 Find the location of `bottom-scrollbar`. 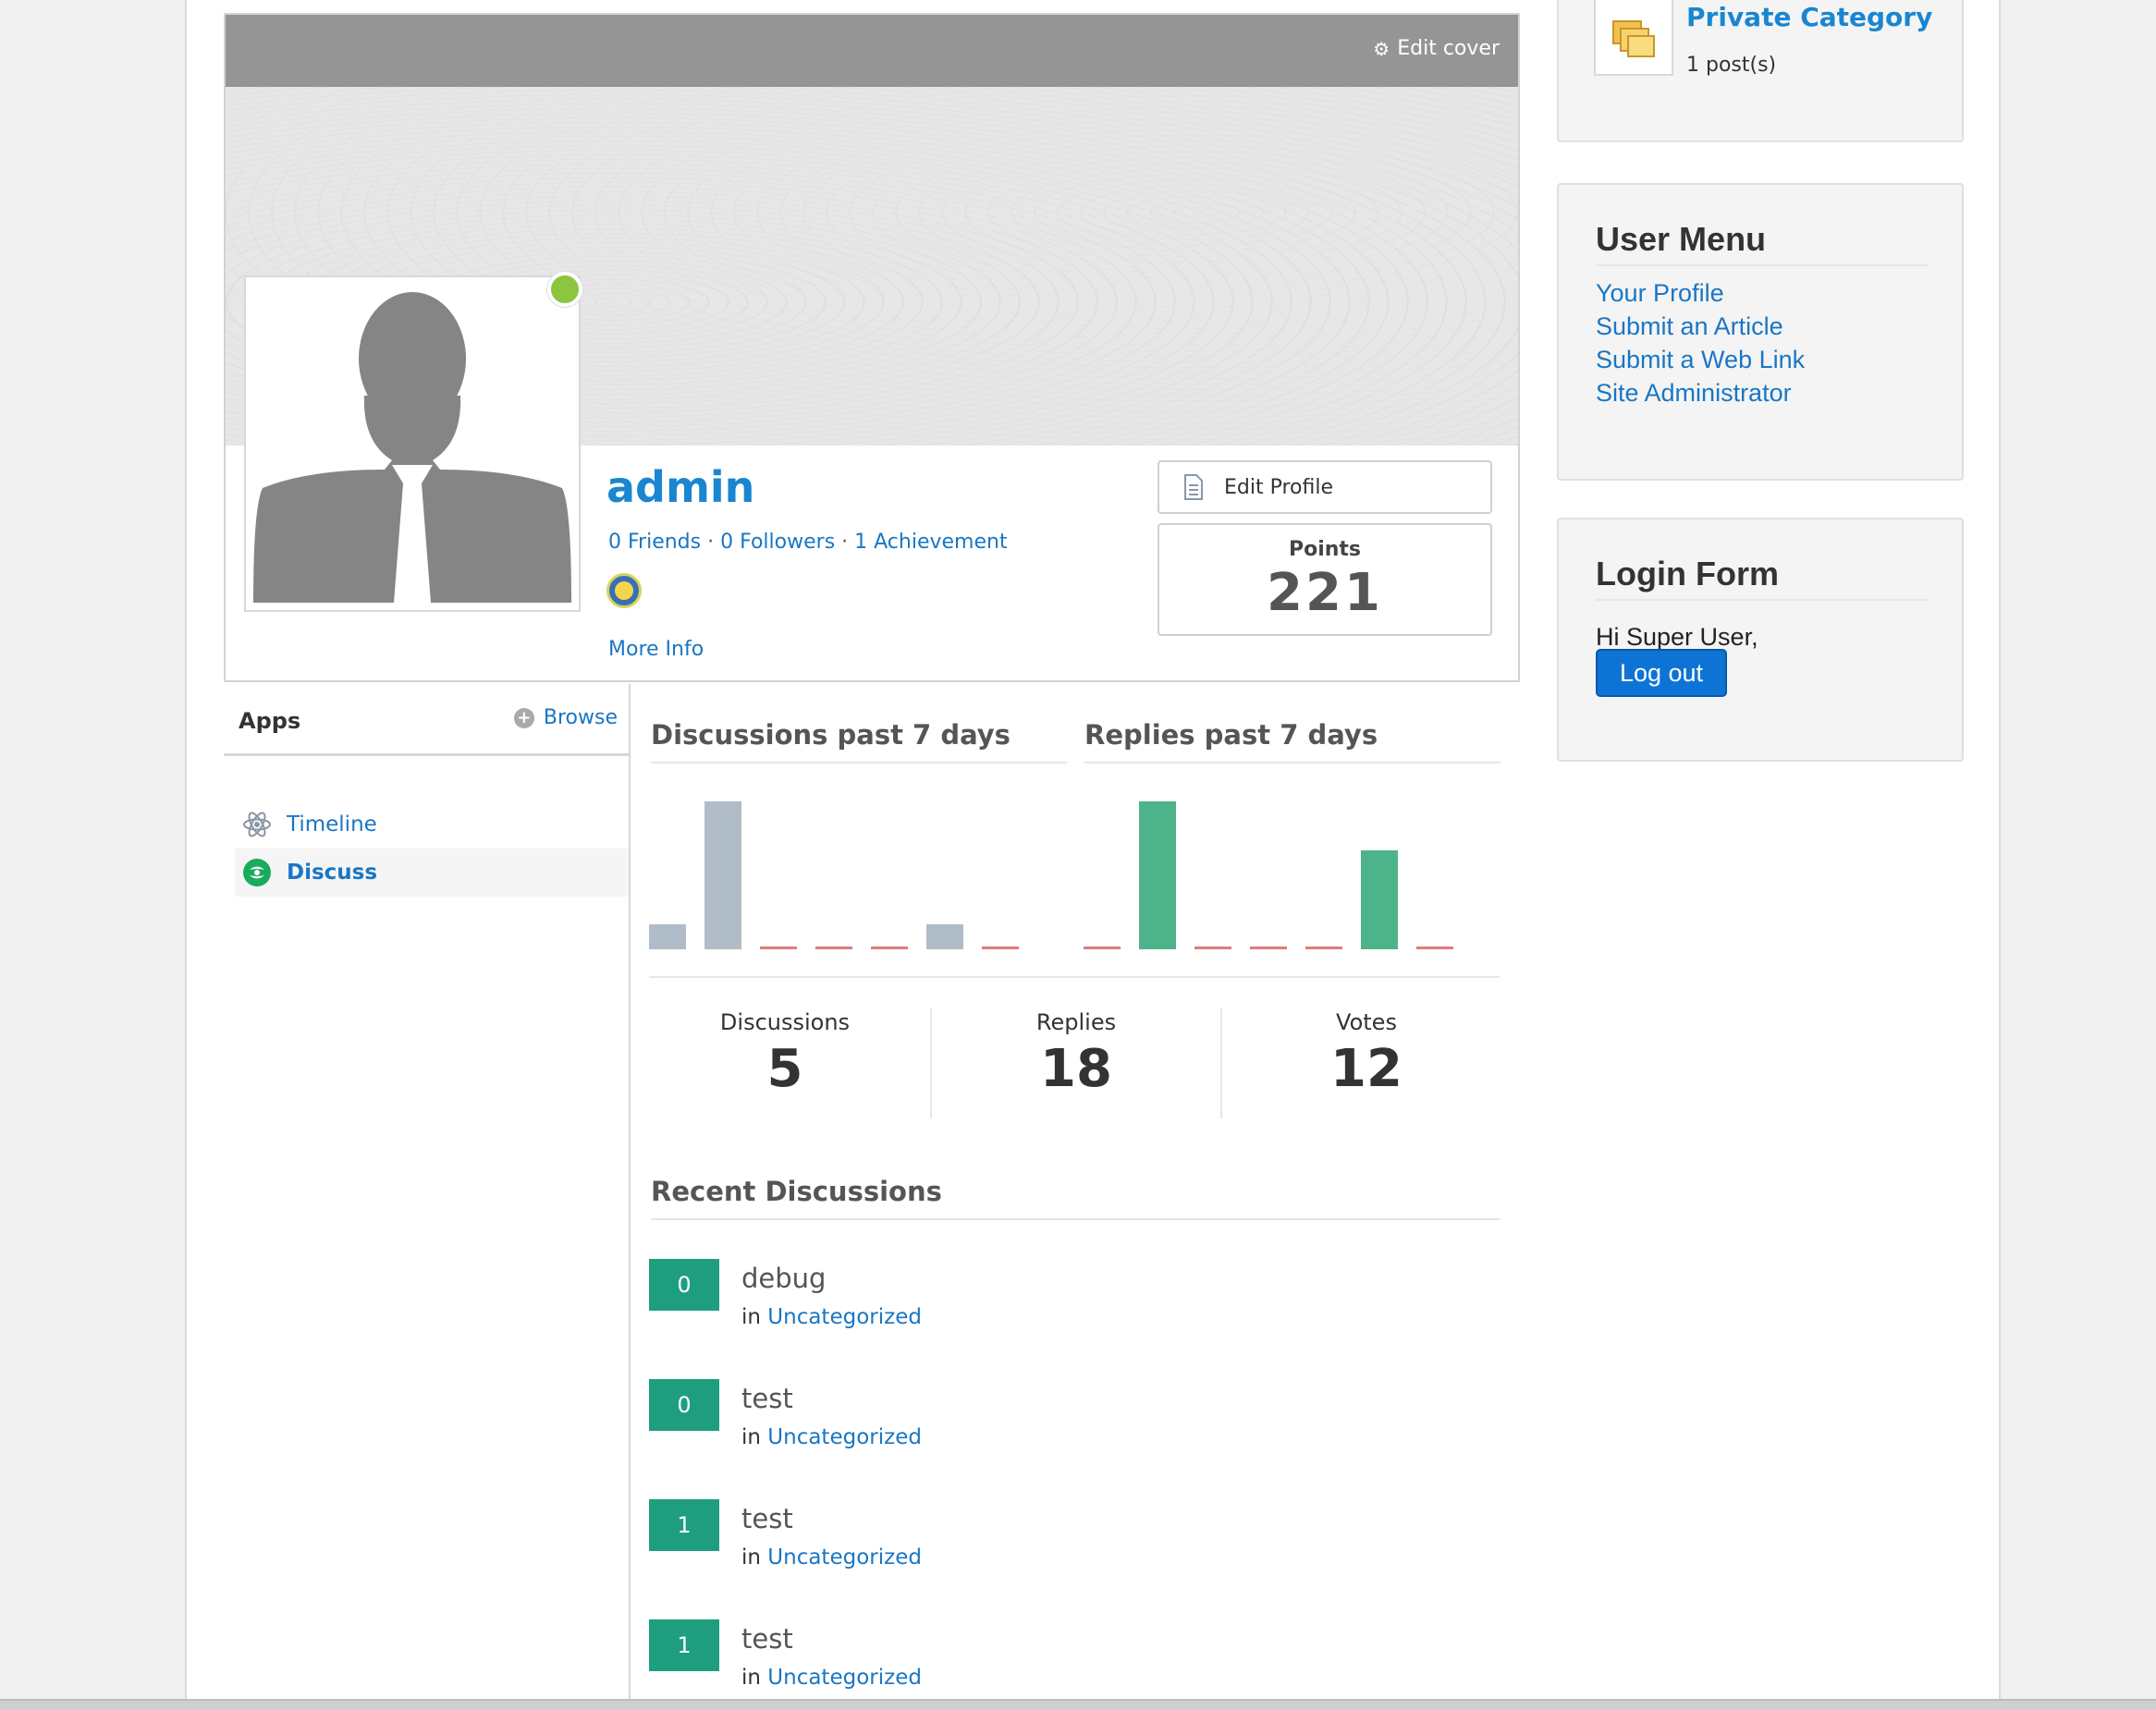

bottom-scrollbar is located at coordinates (1078, 1705).